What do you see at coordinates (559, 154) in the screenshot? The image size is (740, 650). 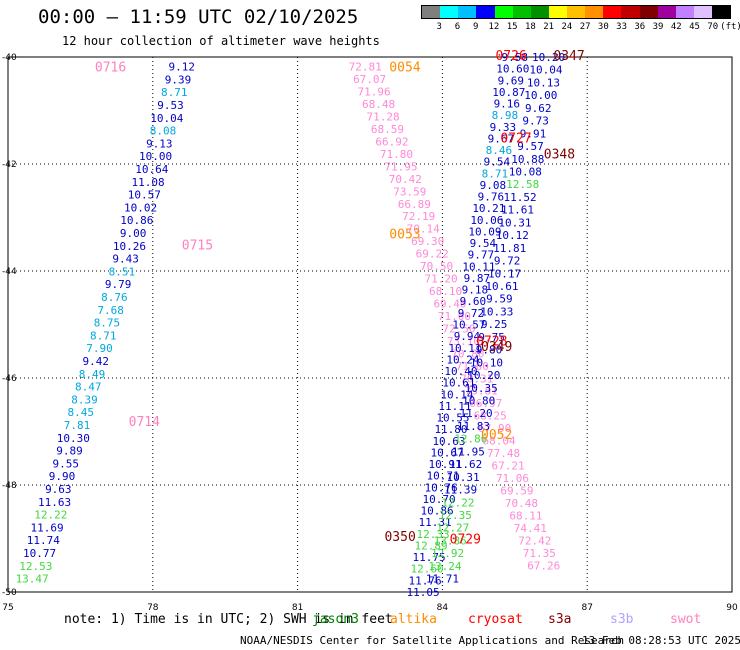 I see `pass-label: 0348` at bounding box center [559, 154].